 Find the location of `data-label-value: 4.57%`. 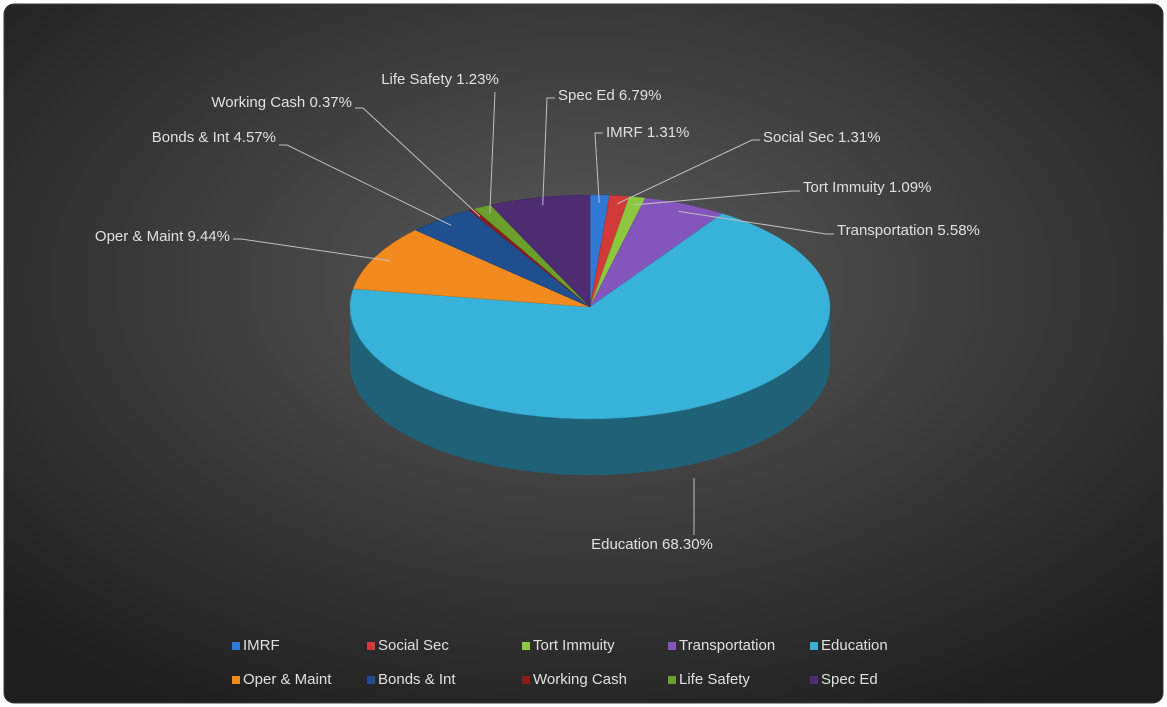

data-label-value: 4.57% is located at coordinates (254, 137).